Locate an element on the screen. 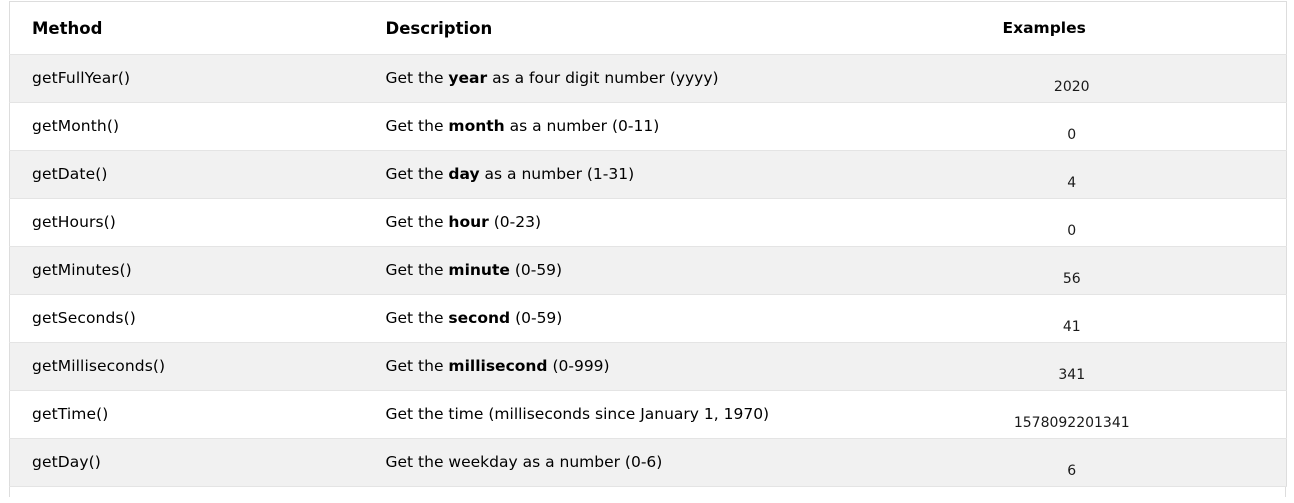  cell-description: Get the month as a number (0-11) is located at coordinates (662, 126).